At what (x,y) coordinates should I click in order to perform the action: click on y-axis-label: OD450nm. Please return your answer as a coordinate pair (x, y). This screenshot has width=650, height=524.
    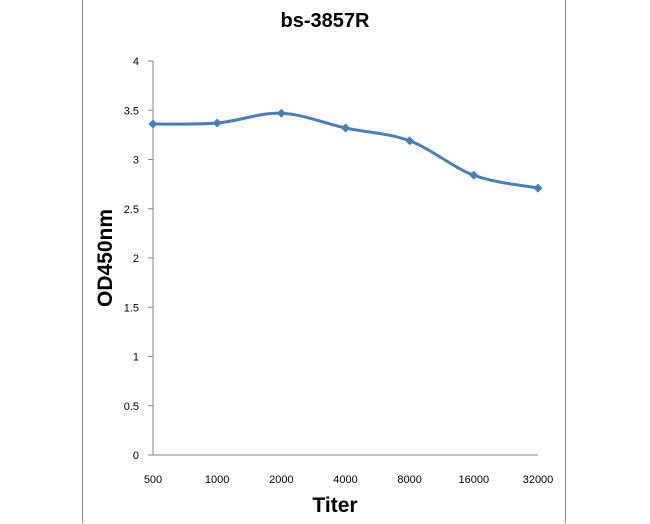
    Looking at the image, I should click on (105, 258).